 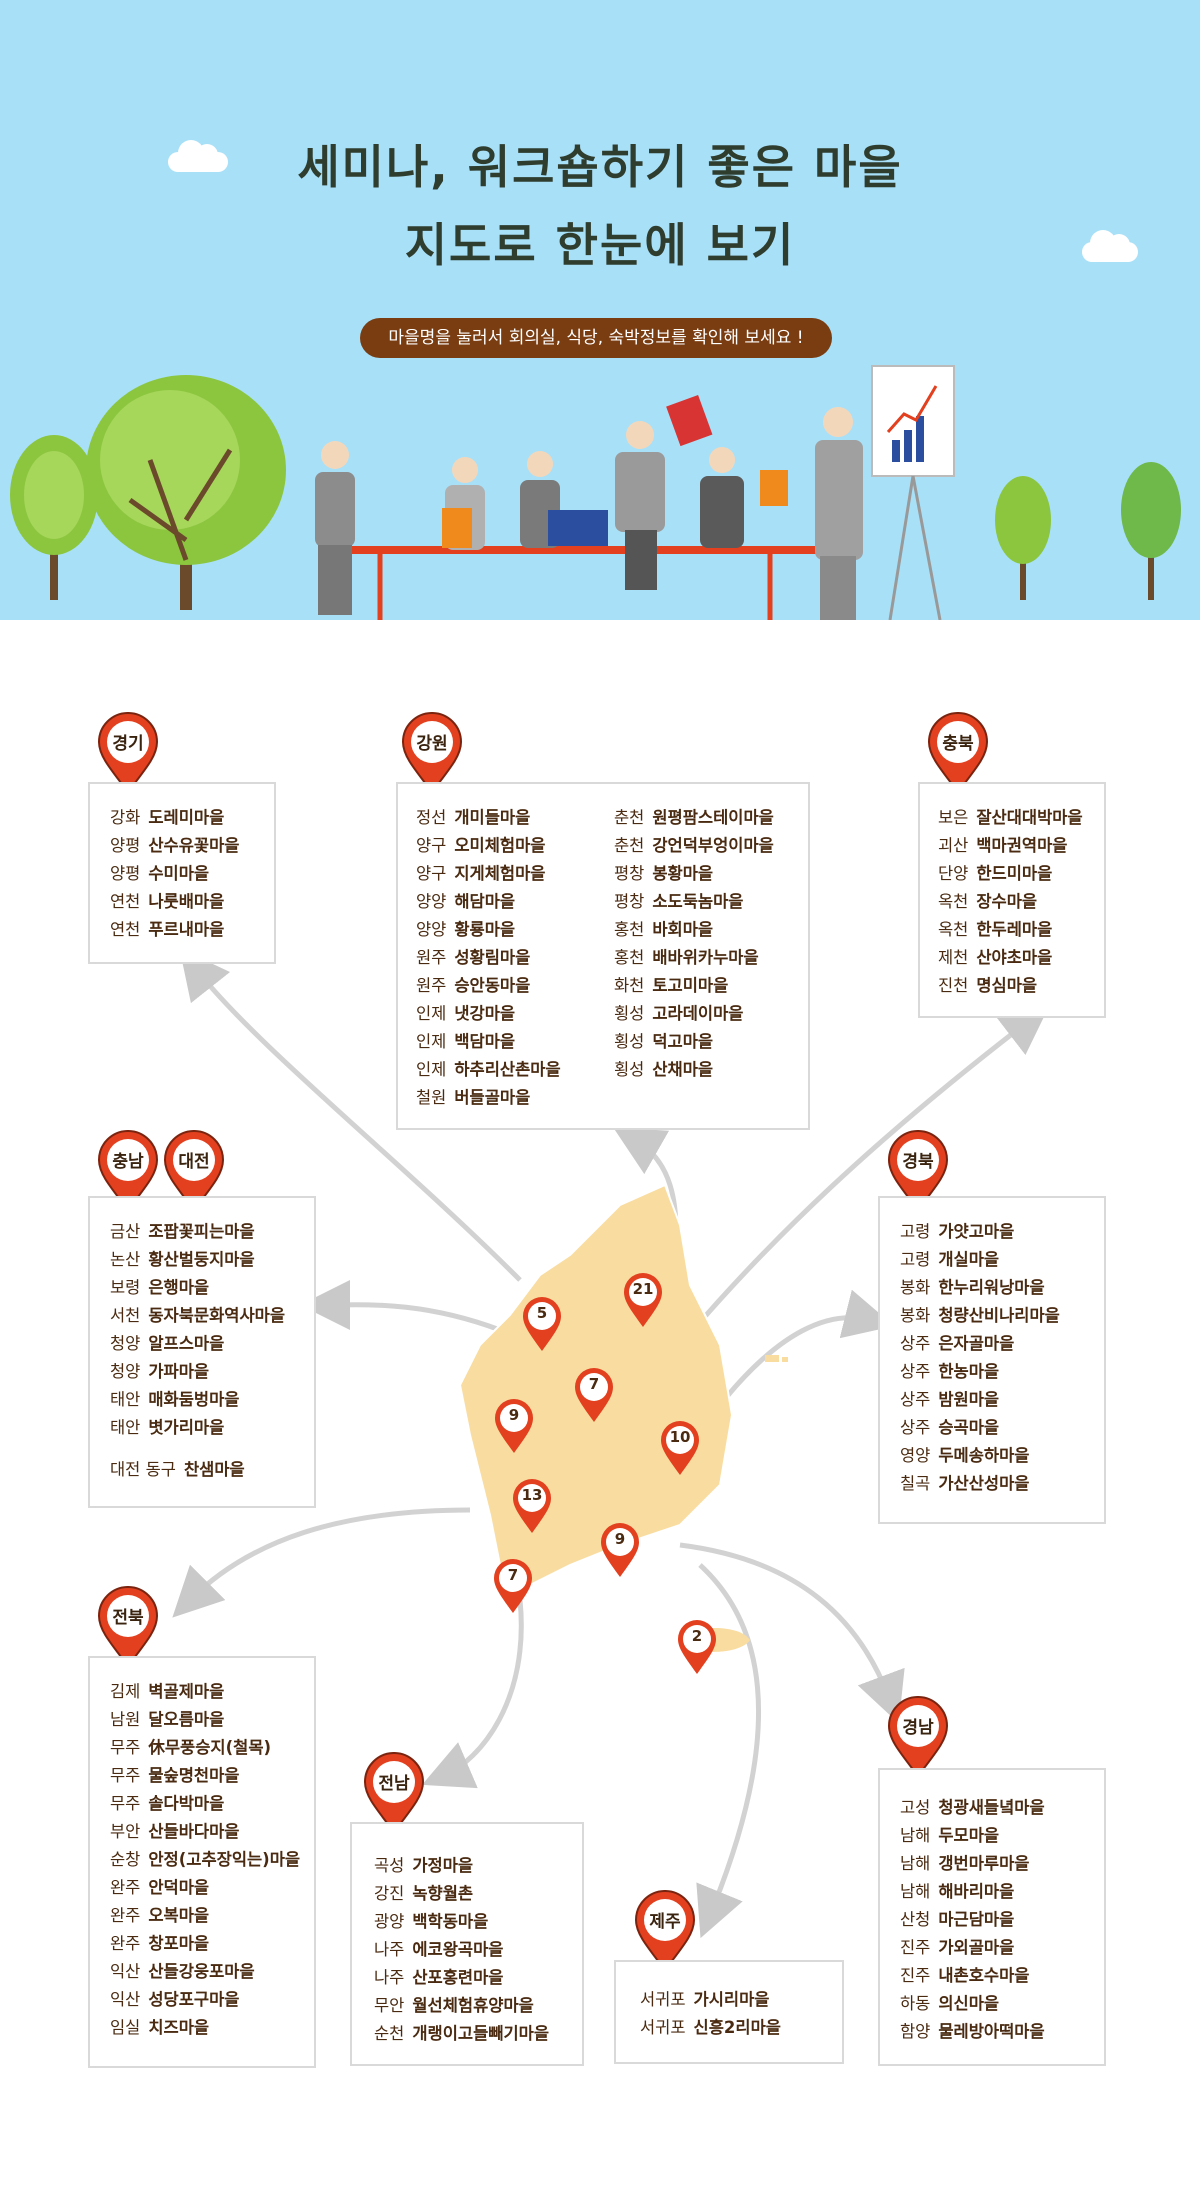 What do you see at coordinates (1002, 1232) in the screenshot?
I see `village-link: 고령 가얏고마을` at bounding box center [1002, 1232].